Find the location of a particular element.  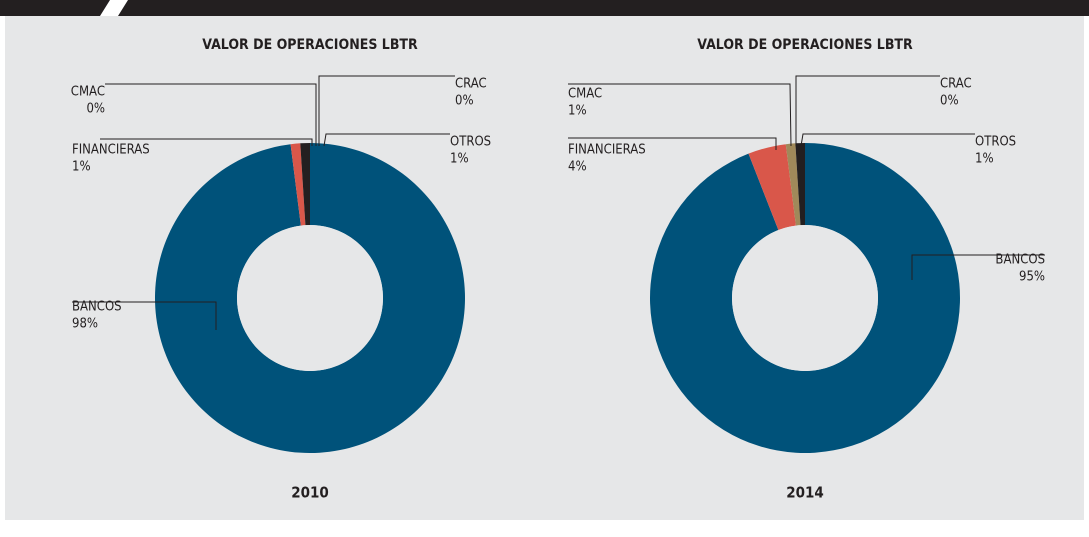

segment-value-label: 4% is located at coordinates (577, 167).